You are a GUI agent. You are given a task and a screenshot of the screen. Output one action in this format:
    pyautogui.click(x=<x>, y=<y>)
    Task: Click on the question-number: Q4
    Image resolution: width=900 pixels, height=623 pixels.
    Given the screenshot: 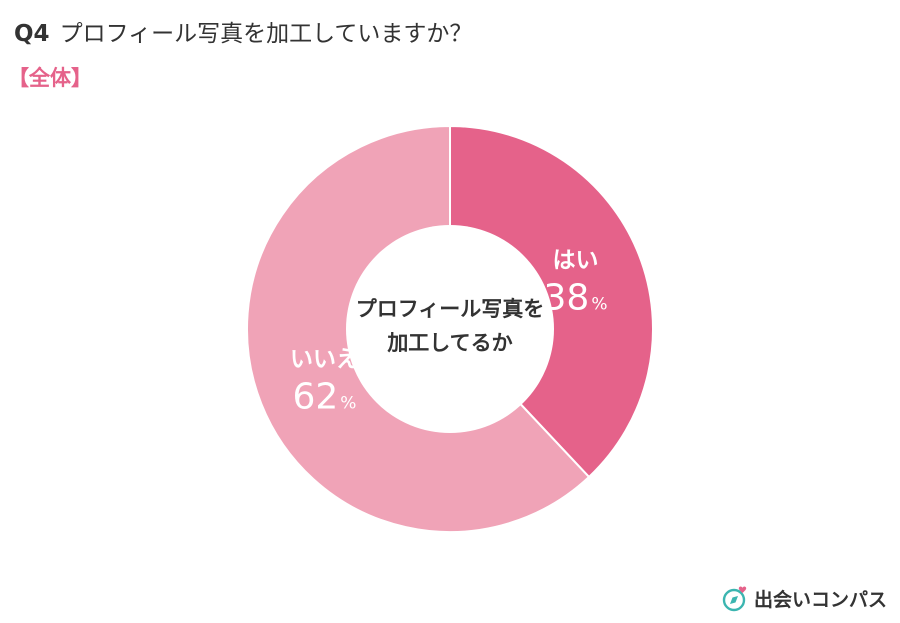 What is the action you would take?
    pyautogui.click(x=32, y=34)
    